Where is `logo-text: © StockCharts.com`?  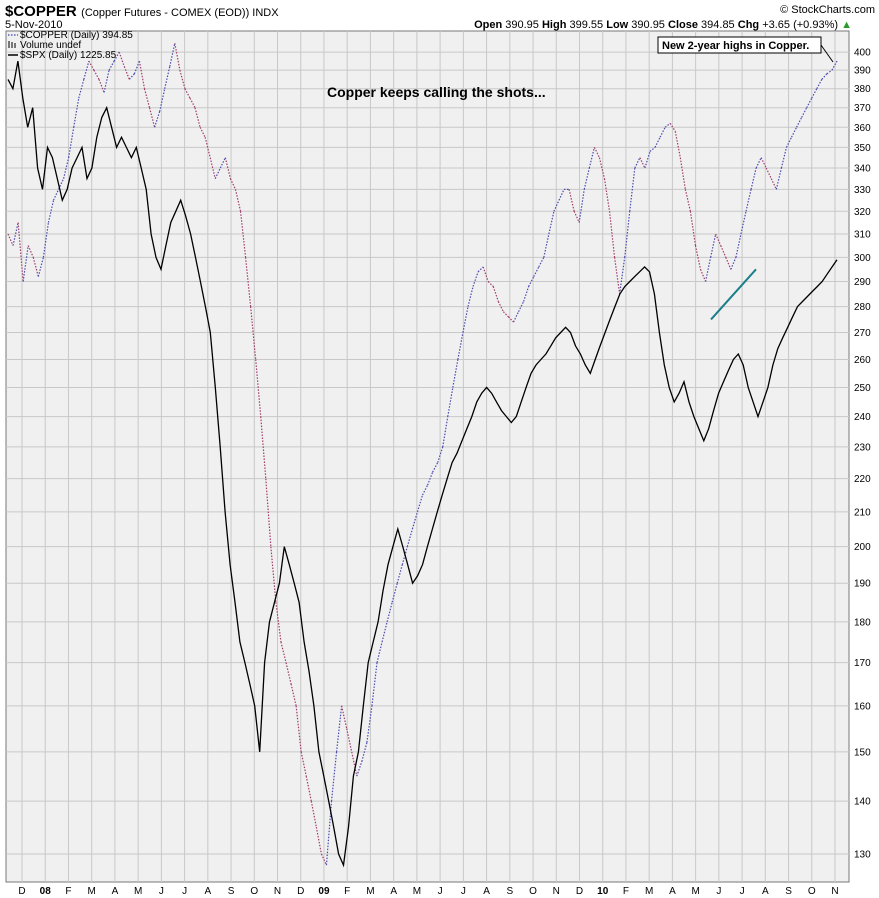
logo-text: © StockCharts.com is located at coordinates (827, 10).